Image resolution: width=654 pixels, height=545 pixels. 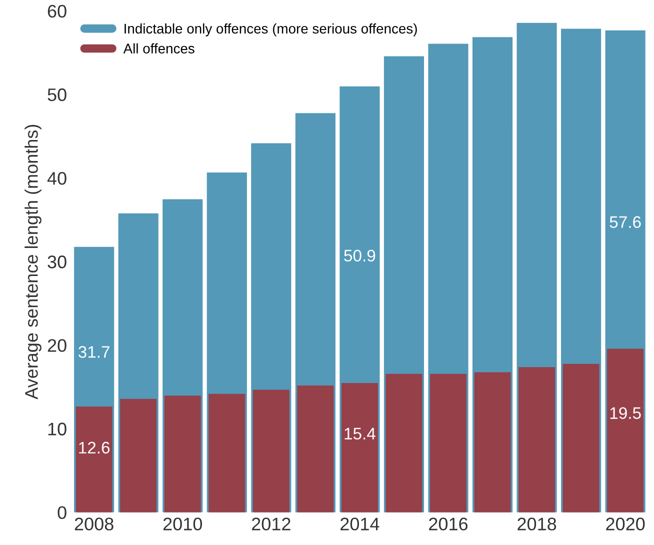 What do you see at coordinates (62, 513) in the screenshot?
I see `y-tick-label: 0` at bounding box center [62, 513].